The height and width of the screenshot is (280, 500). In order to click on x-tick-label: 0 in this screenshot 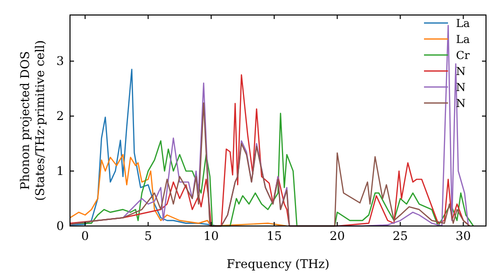, I will do `click(85, 236)`.